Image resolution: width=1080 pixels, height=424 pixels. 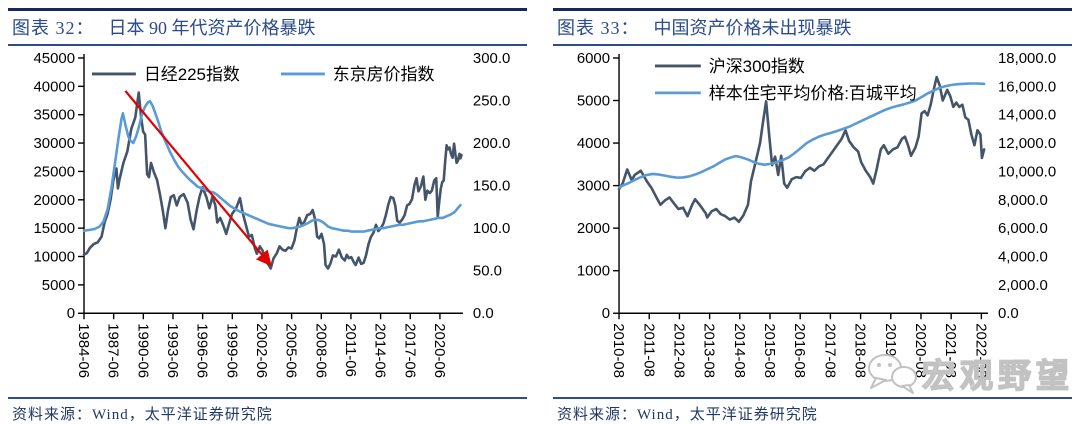 What do you see at coordinates (491, 228) in the screenshot?
I see `svg-text: 100.0` at bounding box center [491, 228].